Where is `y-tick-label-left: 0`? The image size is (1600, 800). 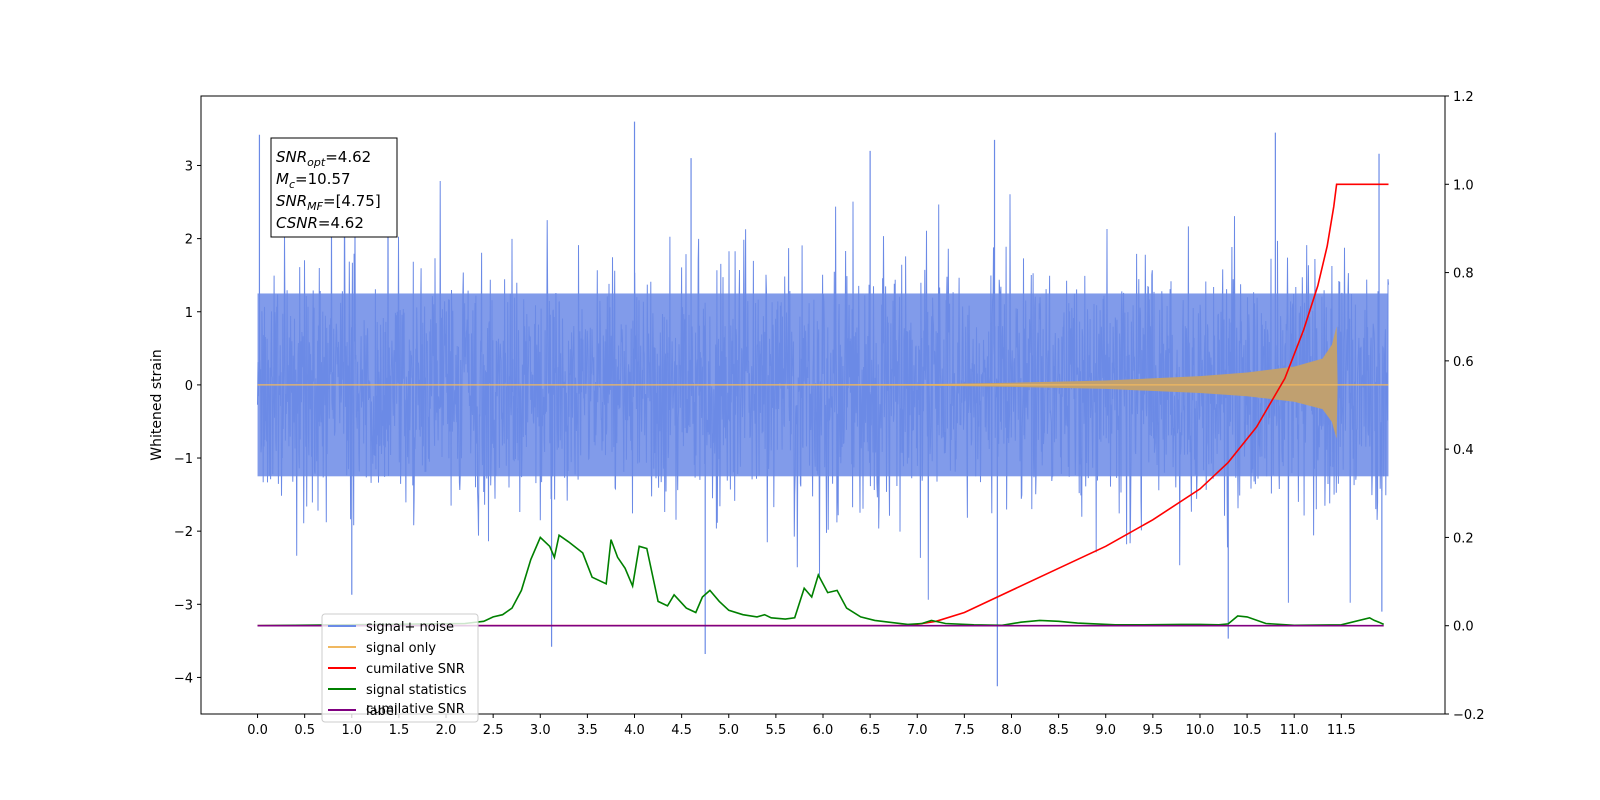
y-tick-label-left: 0 is located at coordinates (189, 386).